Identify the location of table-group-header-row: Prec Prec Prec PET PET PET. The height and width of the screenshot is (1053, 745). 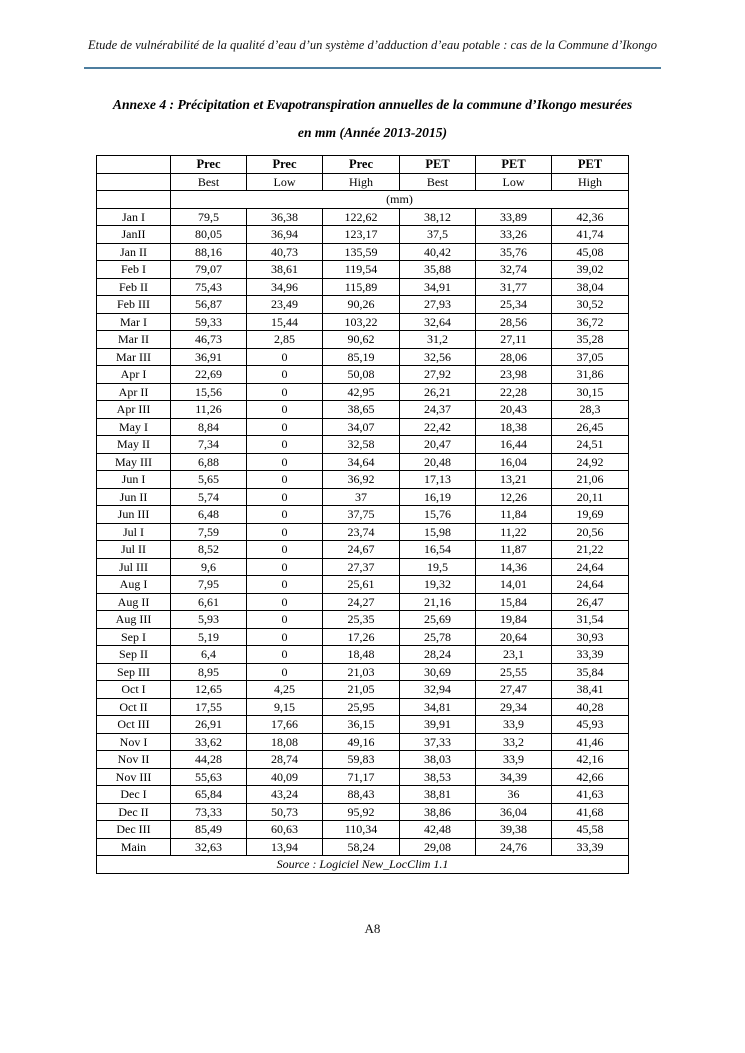
(362, 164).